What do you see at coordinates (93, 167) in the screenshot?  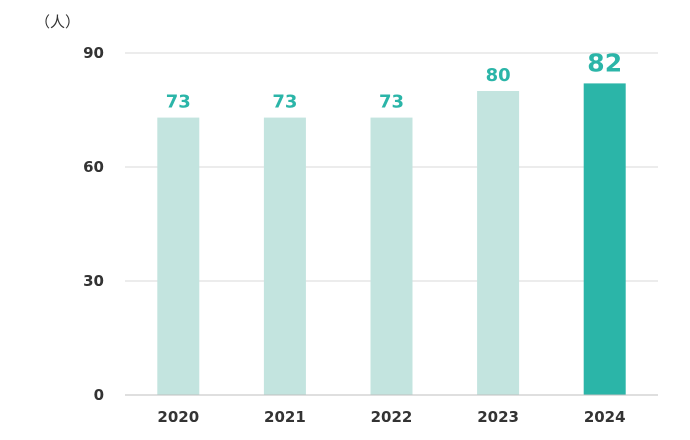 I see `y-tick-label: 60` at bounding box center [93, 167].